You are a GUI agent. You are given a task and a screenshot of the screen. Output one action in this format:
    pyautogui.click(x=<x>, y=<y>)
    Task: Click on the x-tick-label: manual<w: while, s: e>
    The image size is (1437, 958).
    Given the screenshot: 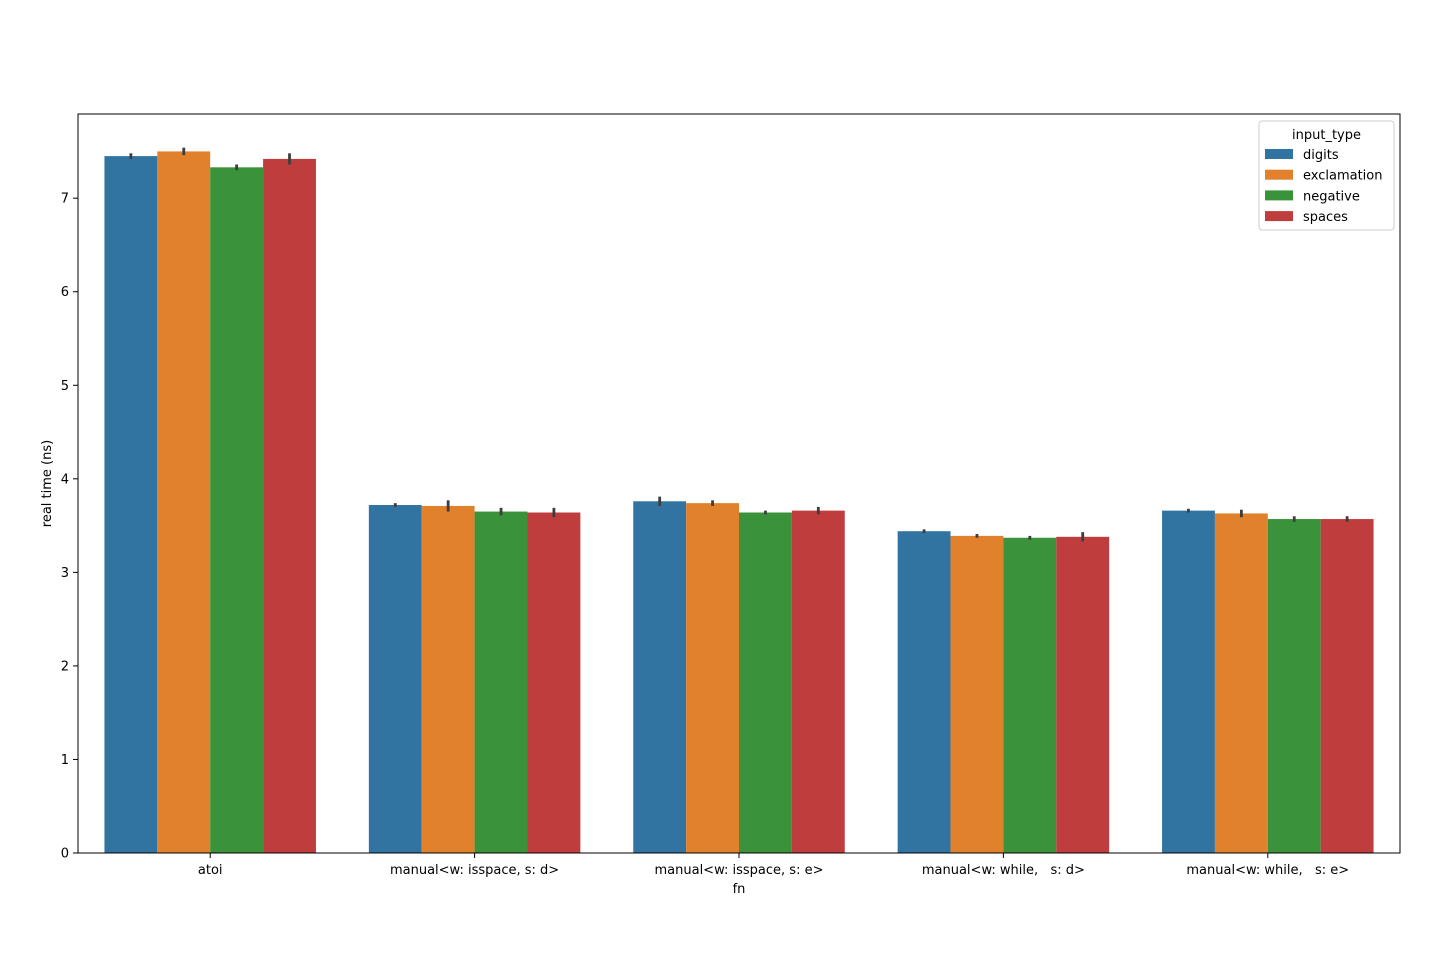 What is the action you would take?
    pyautogui.click(x=1267, y=870)
    